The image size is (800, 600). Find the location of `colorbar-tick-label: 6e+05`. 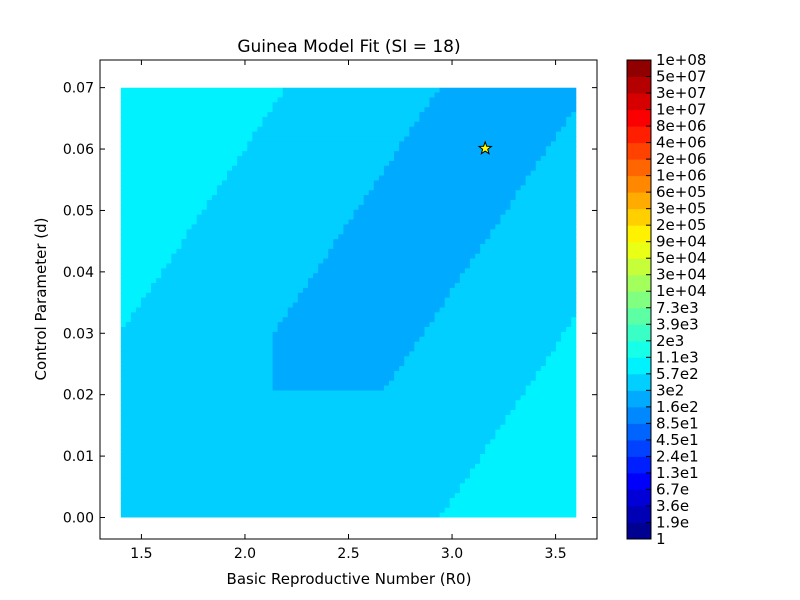

colorbar-tick-label: 6e+05 is located at coordinates (681, 192).